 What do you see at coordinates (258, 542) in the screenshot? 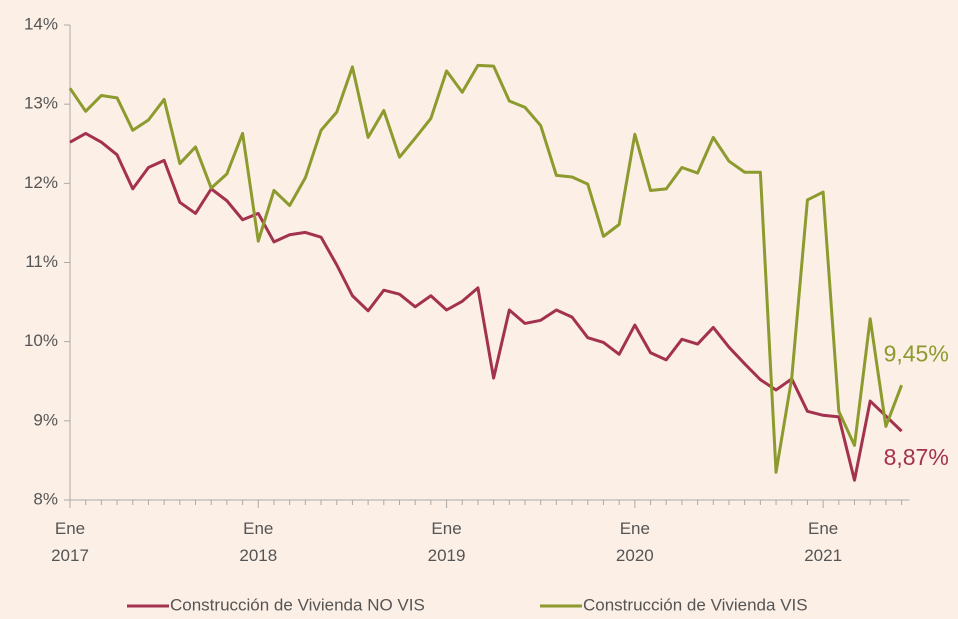
I see `x-tick-label: Ene 2018` at bounding box center [258, 542].